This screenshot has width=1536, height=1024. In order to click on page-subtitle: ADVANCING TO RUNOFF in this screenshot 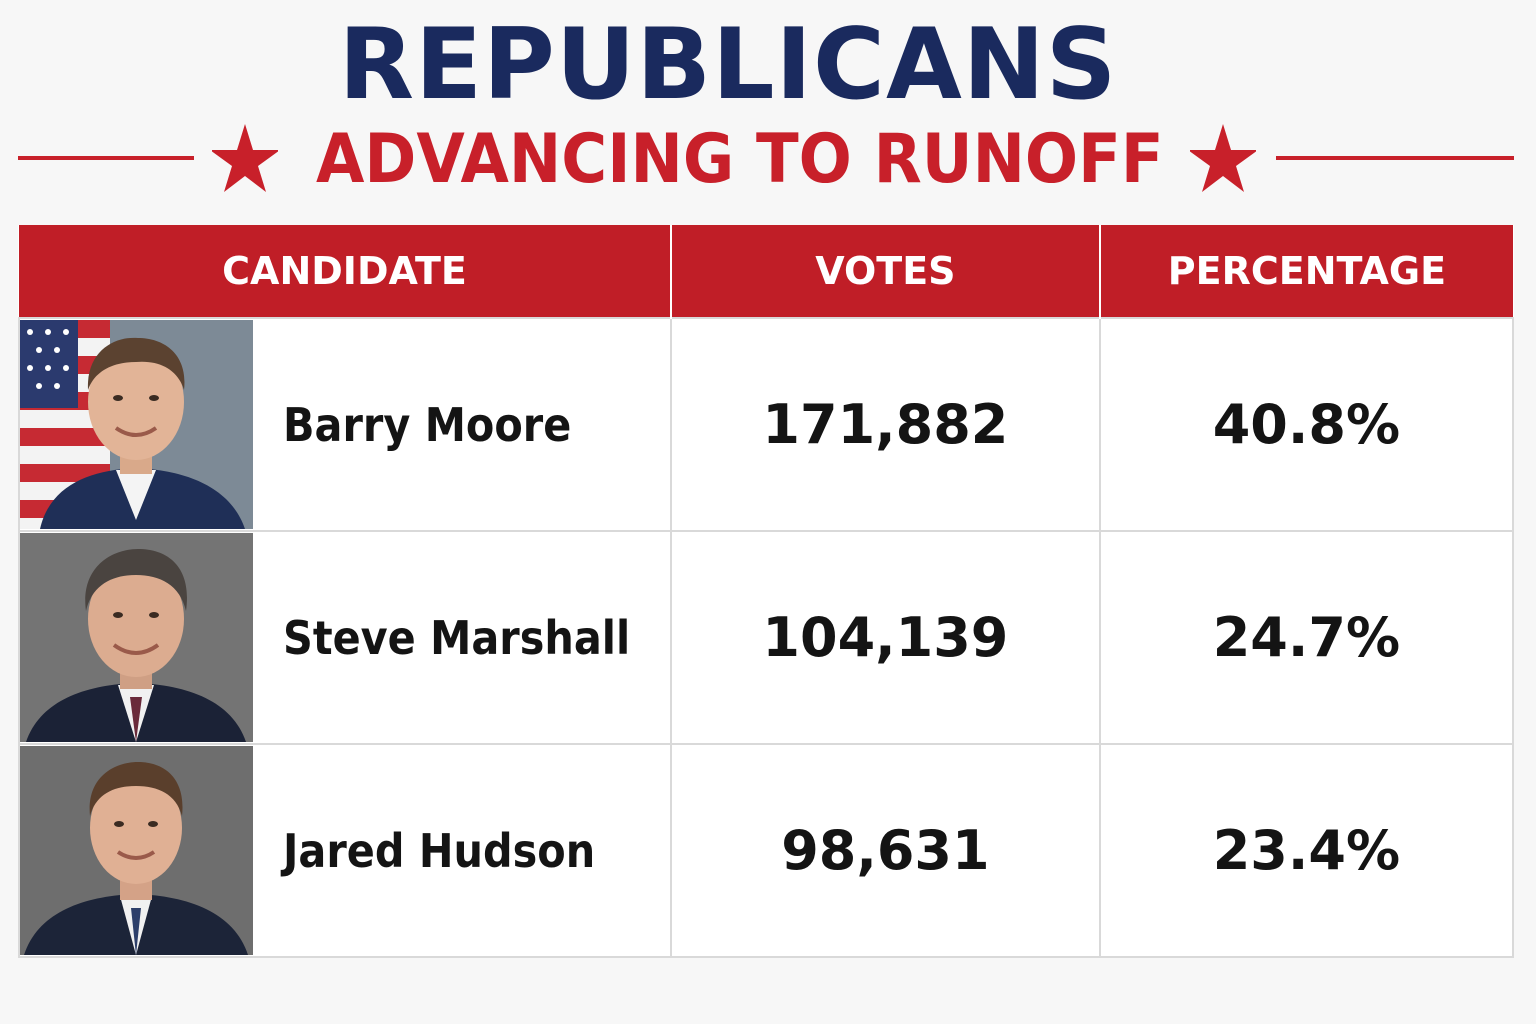, I will do `click(740, 159)`.